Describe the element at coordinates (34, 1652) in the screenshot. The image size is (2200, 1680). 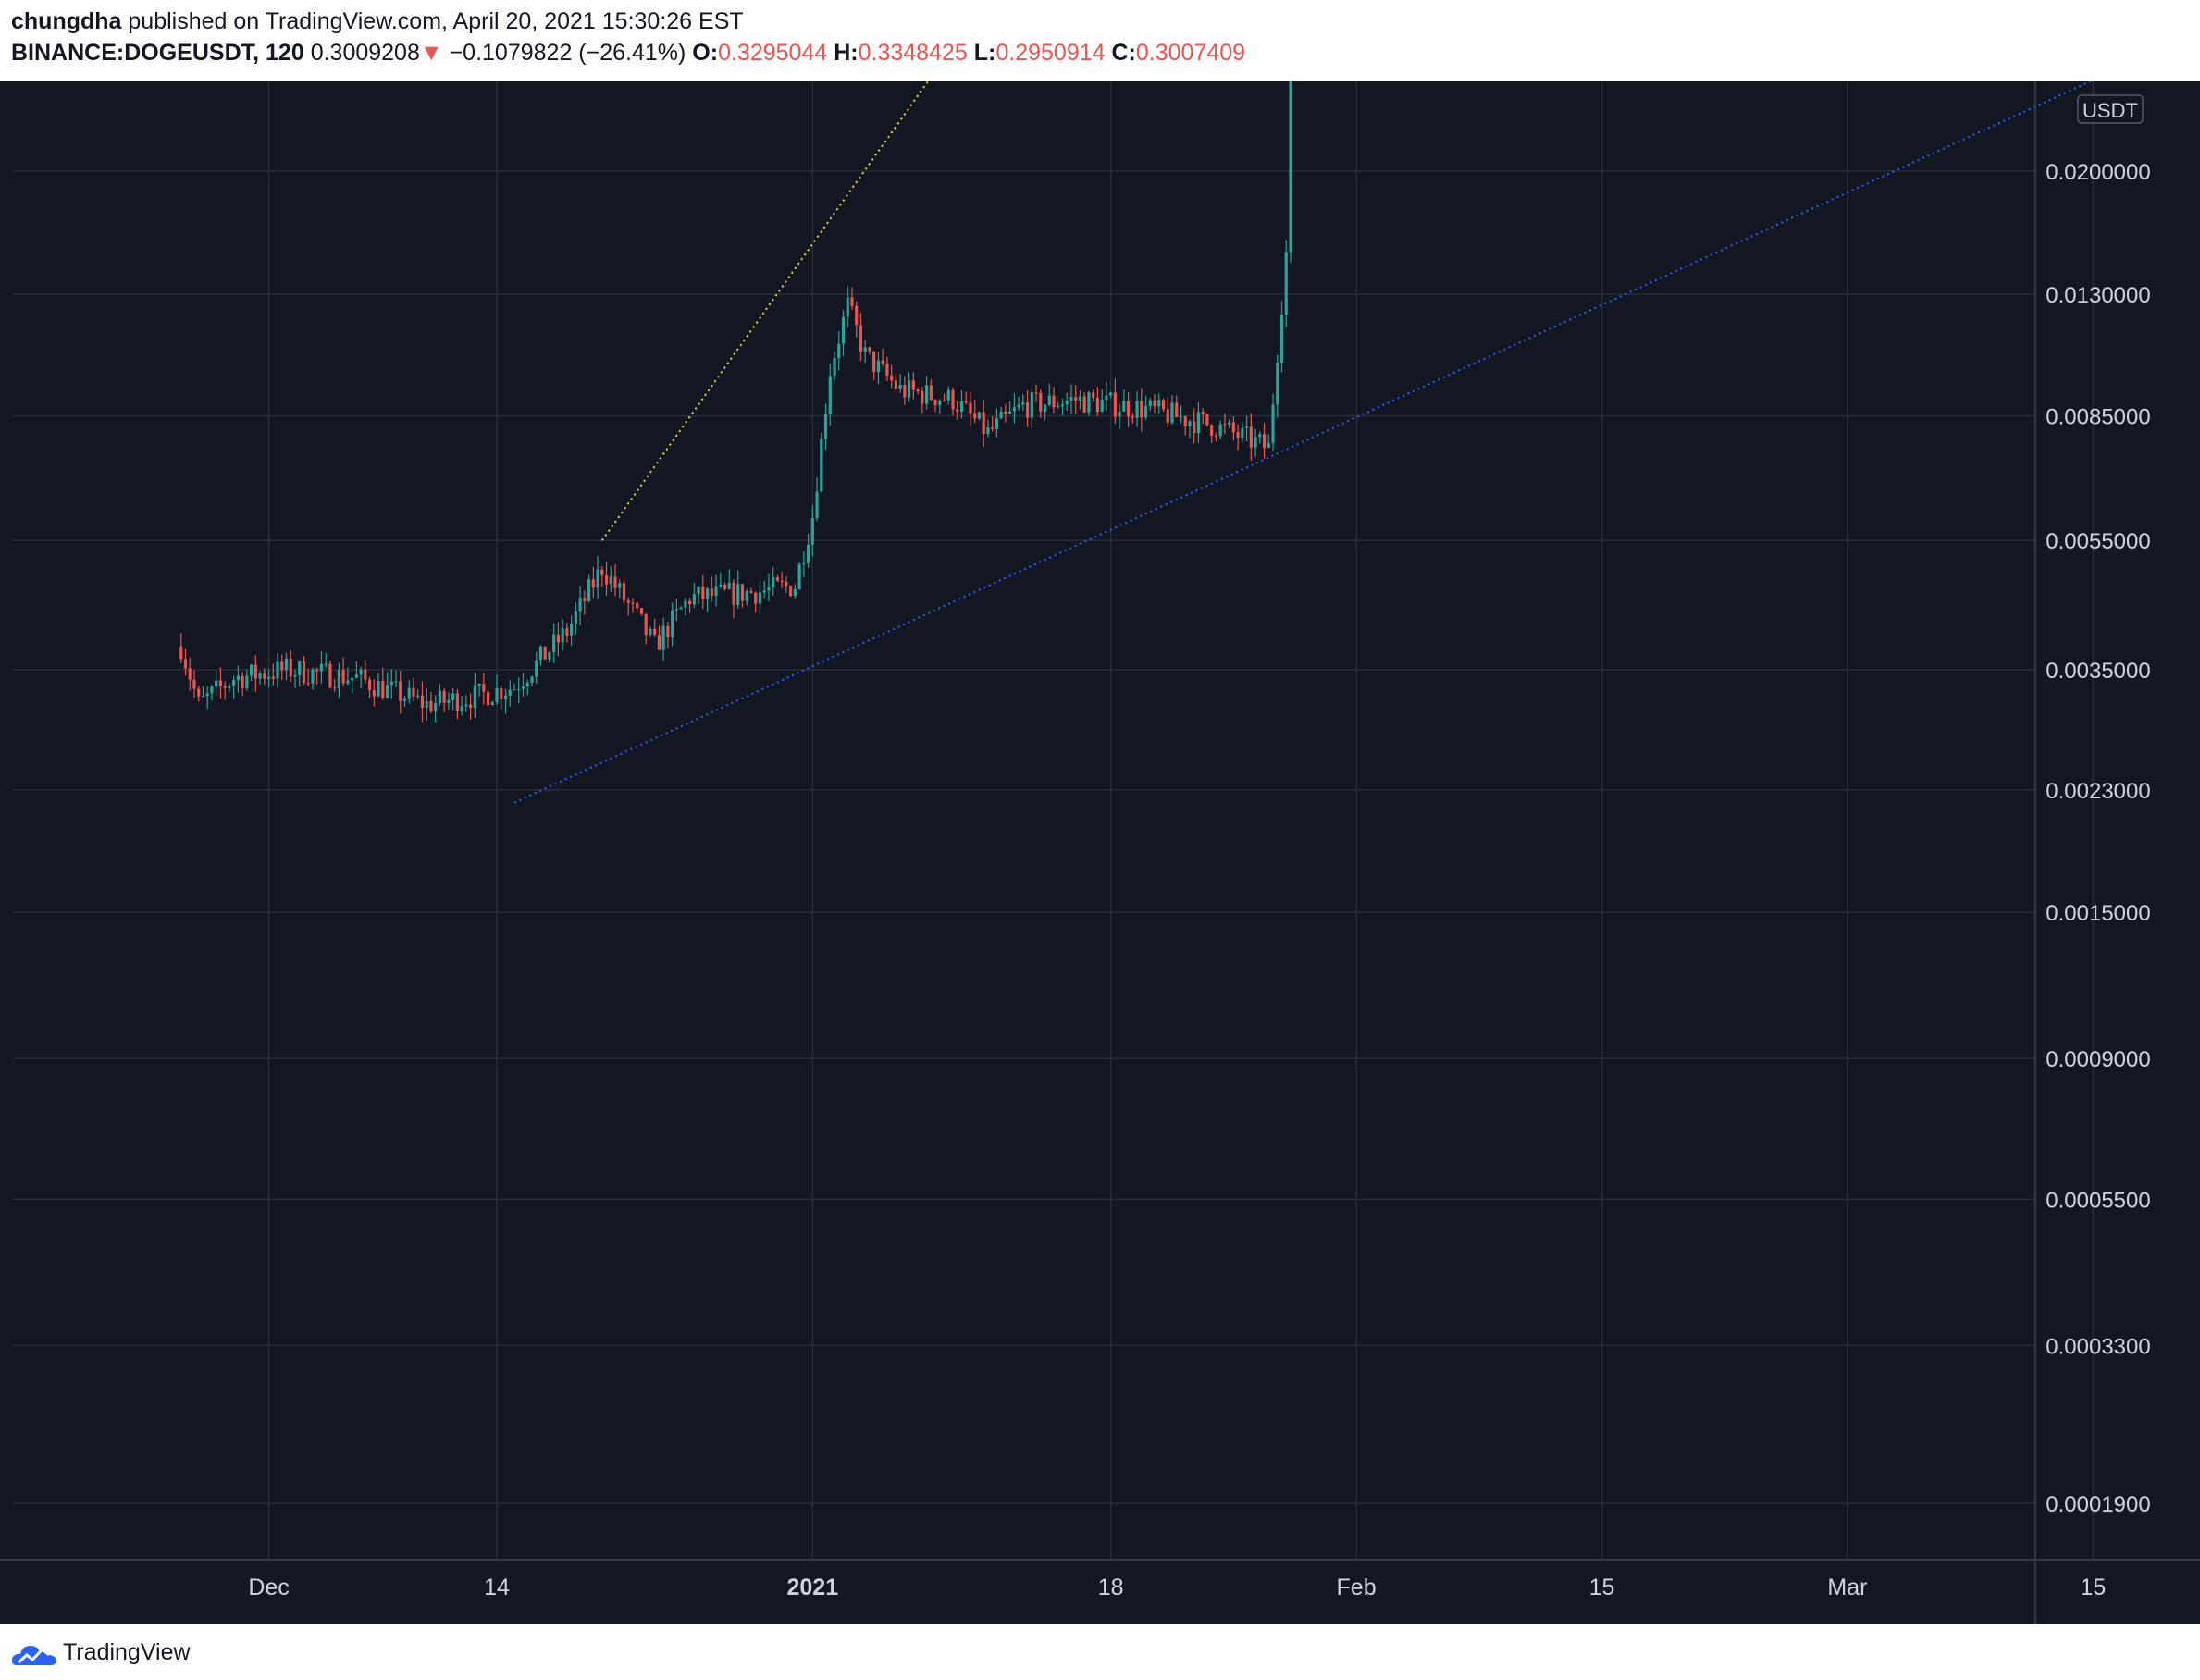
I see `tradingview-logo-icon` at that location.